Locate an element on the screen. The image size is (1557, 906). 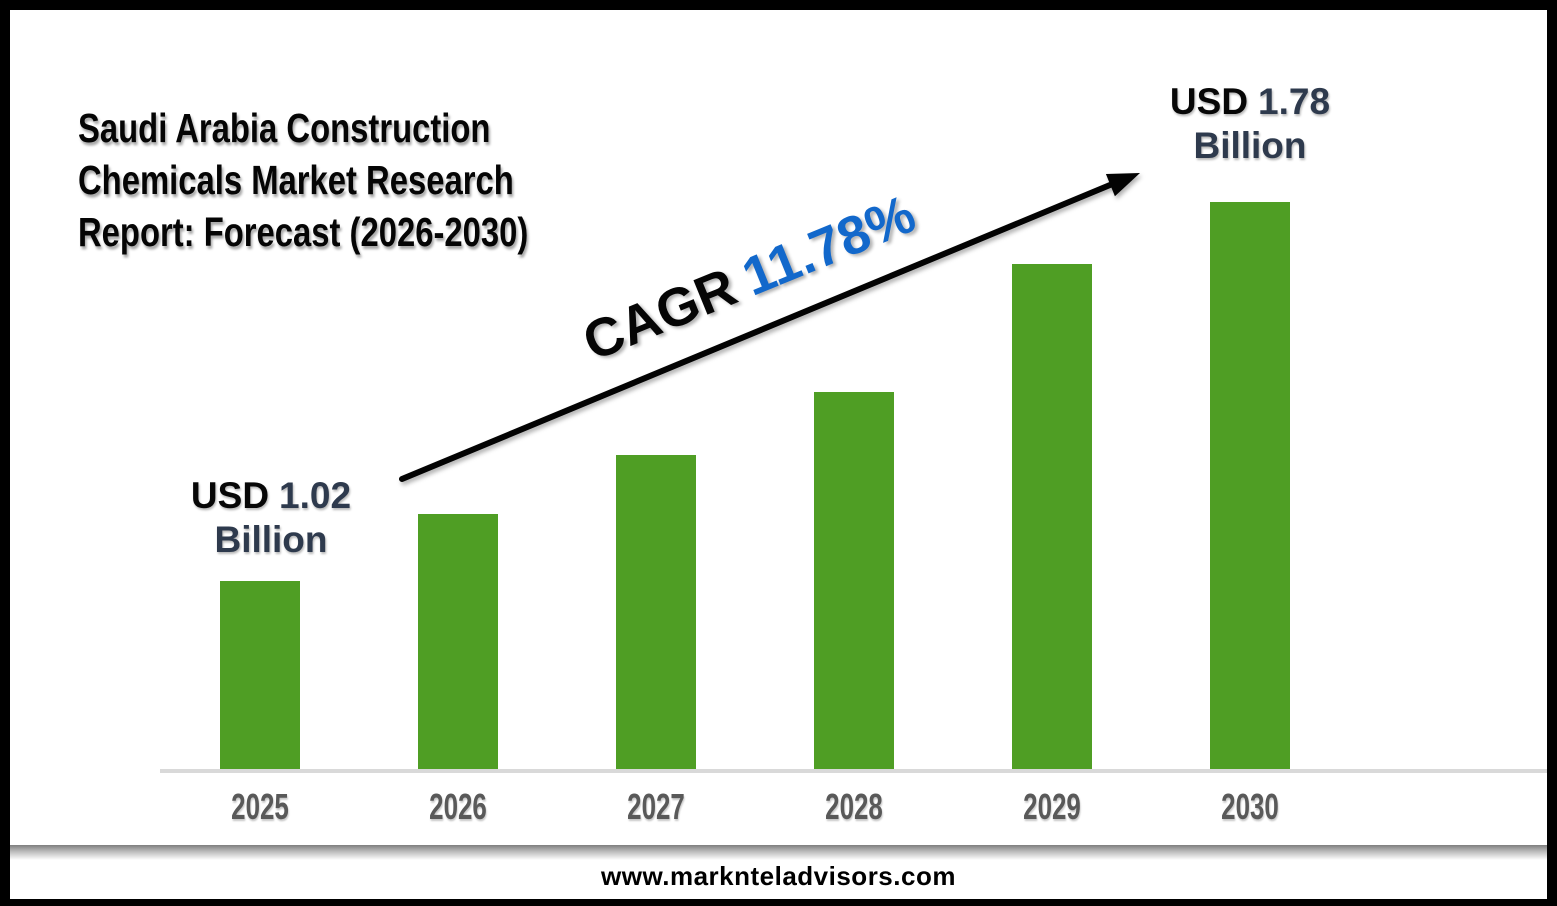
x-tick-2026: 2026 is located at coordinates (457, 806).